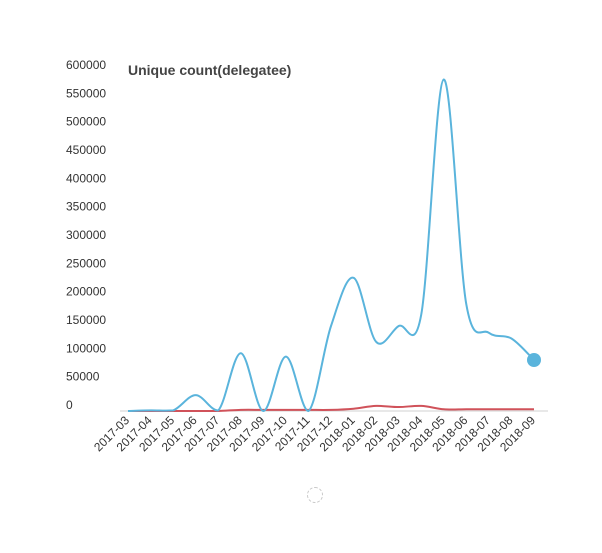  Describe the element at coordinates (86, 178) in the screenshot. I see `y-tick-label: 400000` at that location.